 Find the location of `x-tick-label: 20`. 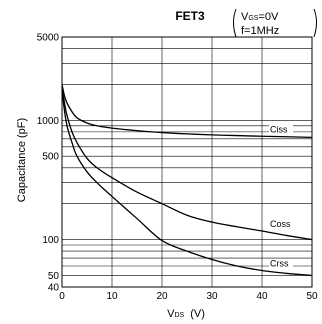

x-tick-label: 20 is located at coordinates (162, 296).